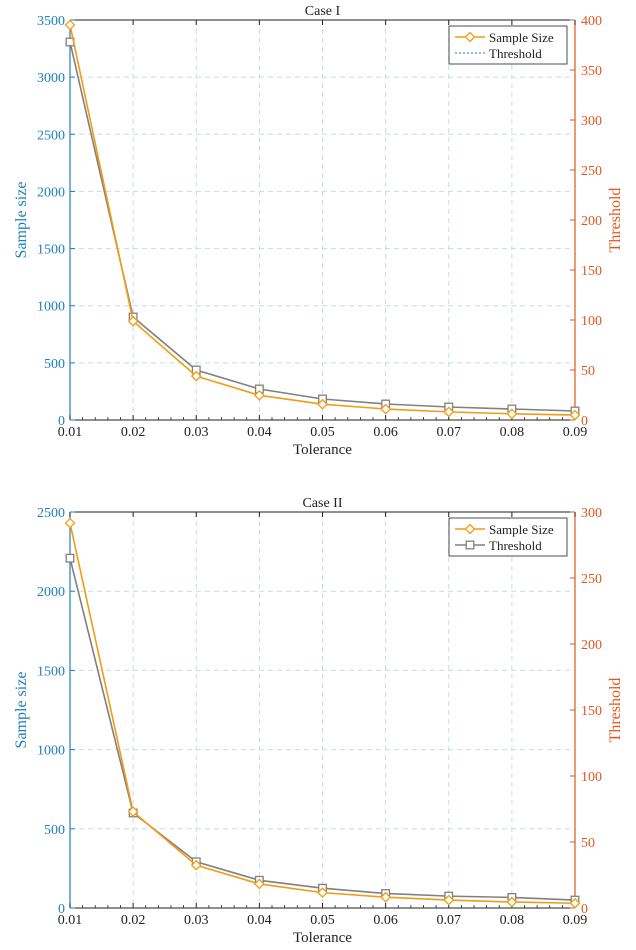  What do you see at coordinates (322, 503) in the screenshot?
I see `chart-title: Case II` at bounding box center [322, 503].